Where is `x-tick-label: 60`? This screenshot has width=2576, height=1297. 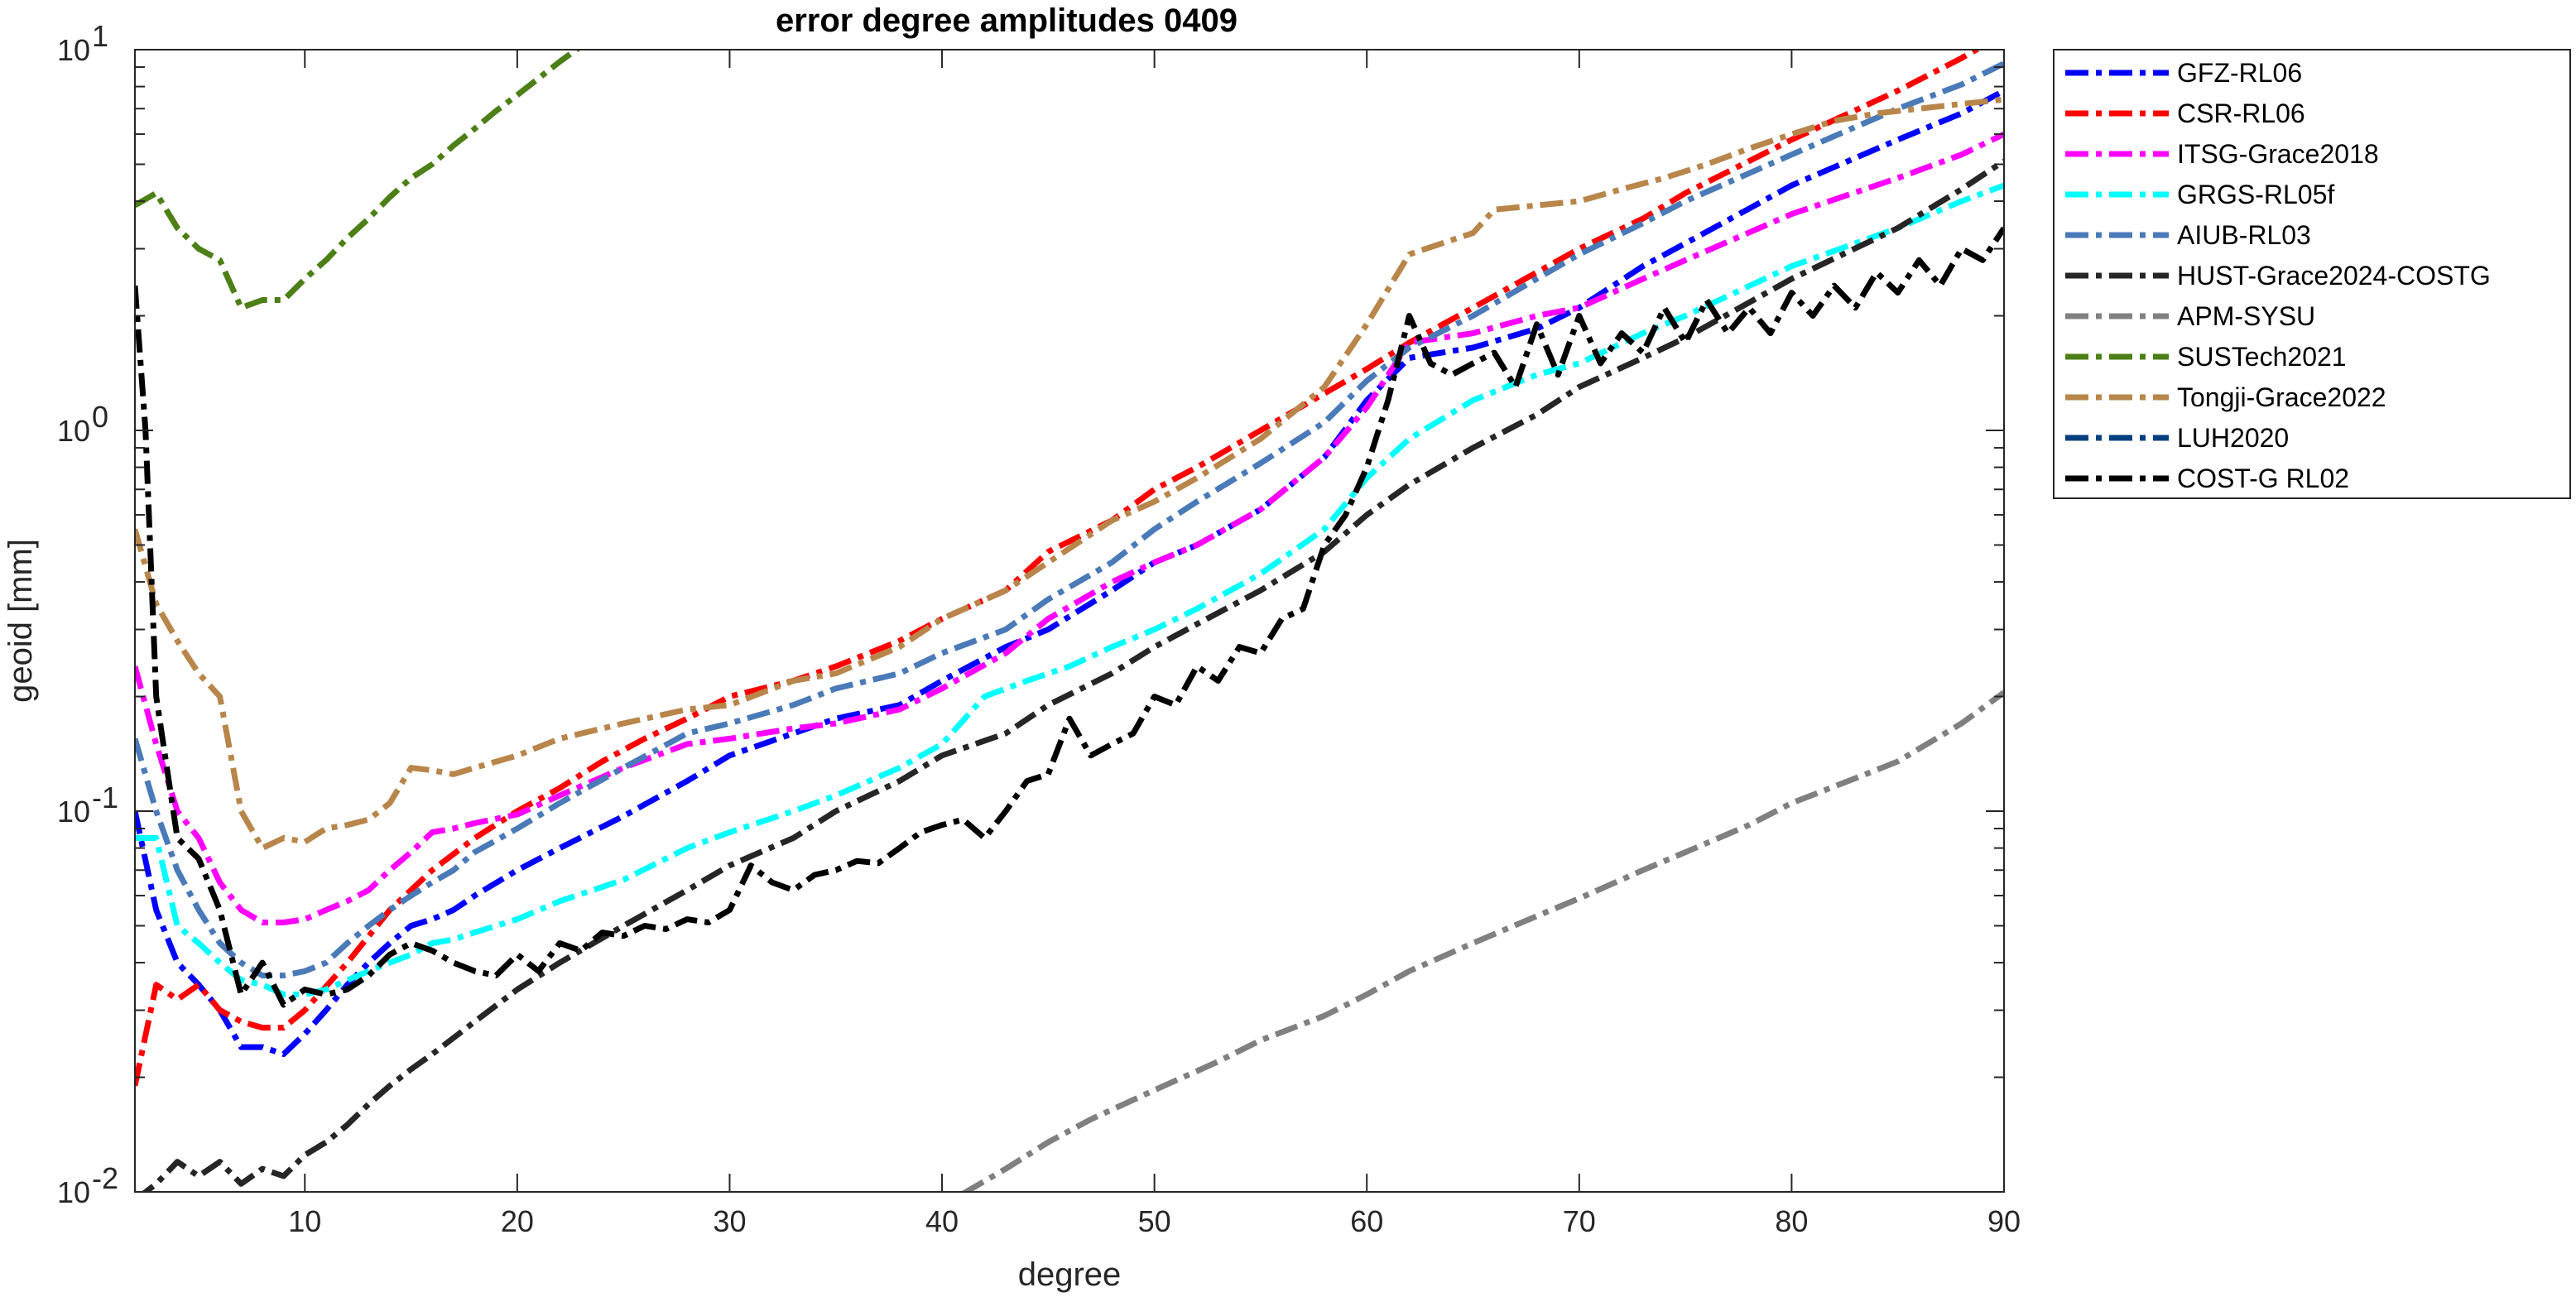 x-tick-label: 60 is located at coordinates (1366, 1221).